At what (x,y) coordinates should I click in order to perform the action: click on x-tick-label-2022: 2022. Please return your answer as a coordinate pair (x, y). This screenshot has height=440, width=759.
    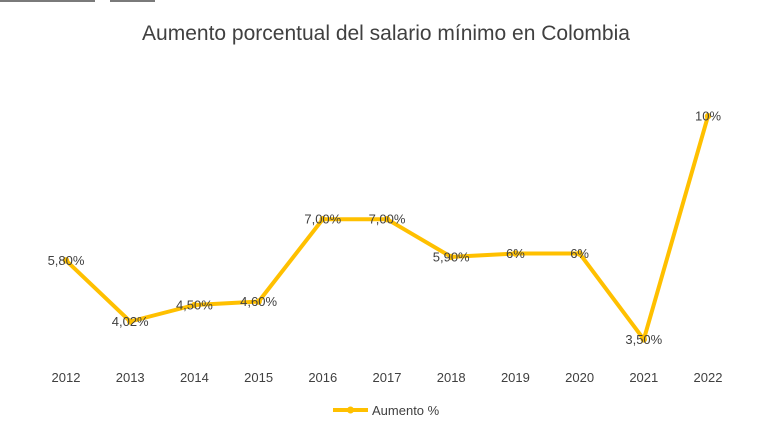
    Looking at the image, I should click on (708, 377).